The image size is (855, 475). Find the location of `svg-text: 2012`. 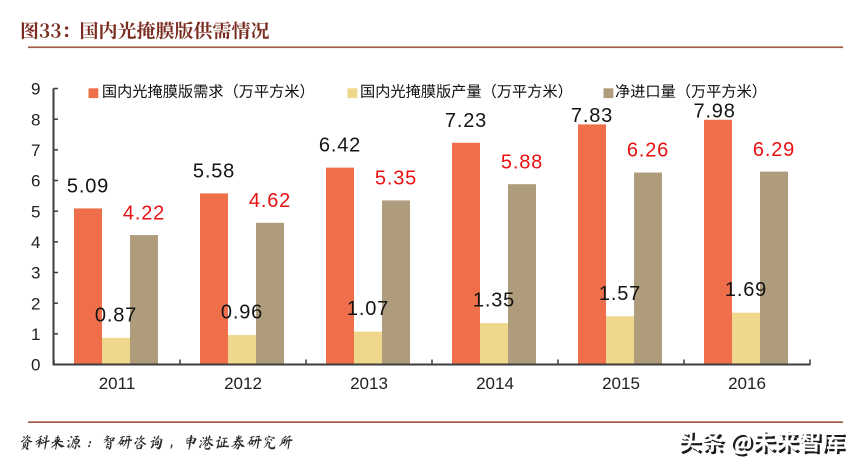

svg-text: 2012 is located at coordinates (243, 383).